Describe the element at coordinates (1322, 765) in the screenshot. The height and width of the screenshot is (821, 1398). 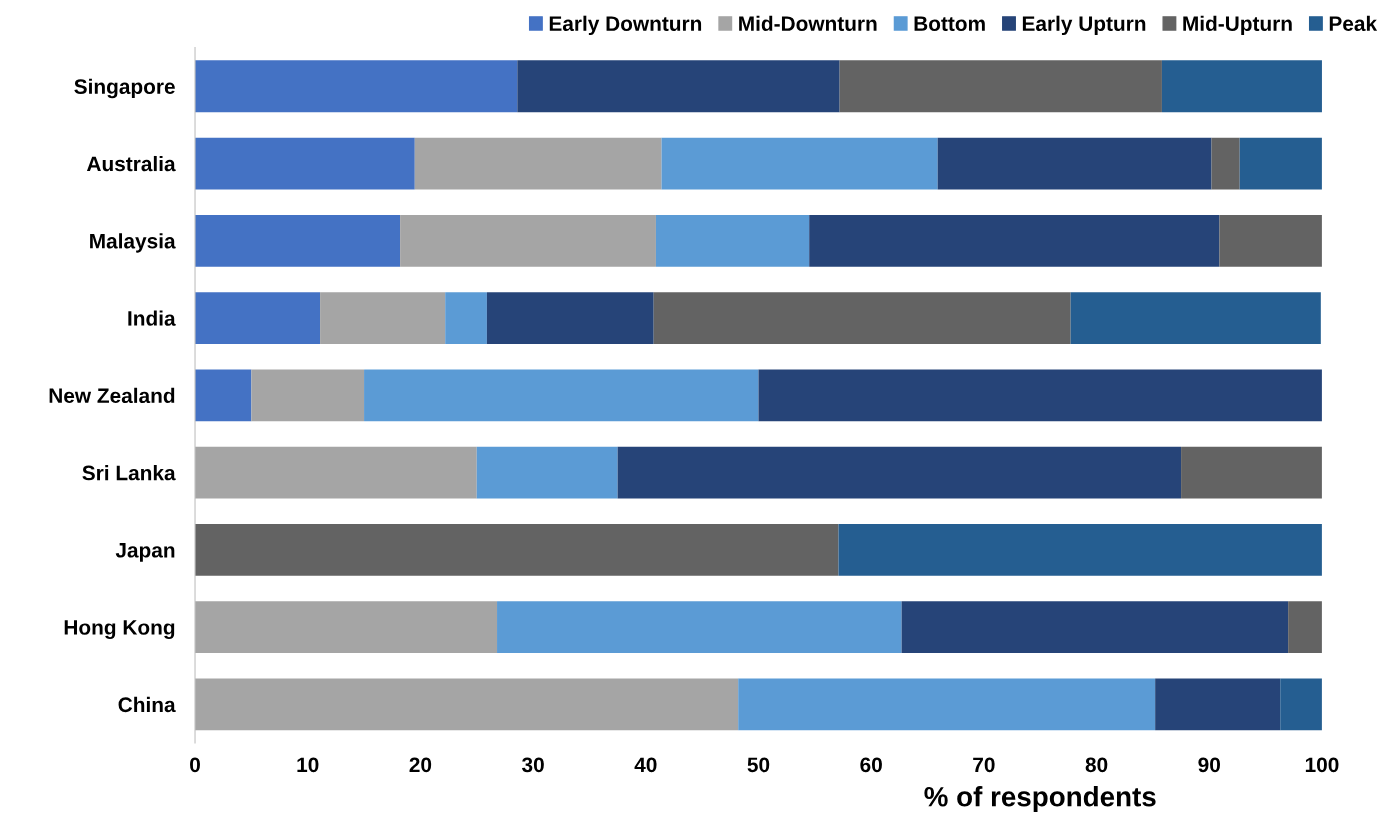
I see `x-tick-label: 100` at that location.